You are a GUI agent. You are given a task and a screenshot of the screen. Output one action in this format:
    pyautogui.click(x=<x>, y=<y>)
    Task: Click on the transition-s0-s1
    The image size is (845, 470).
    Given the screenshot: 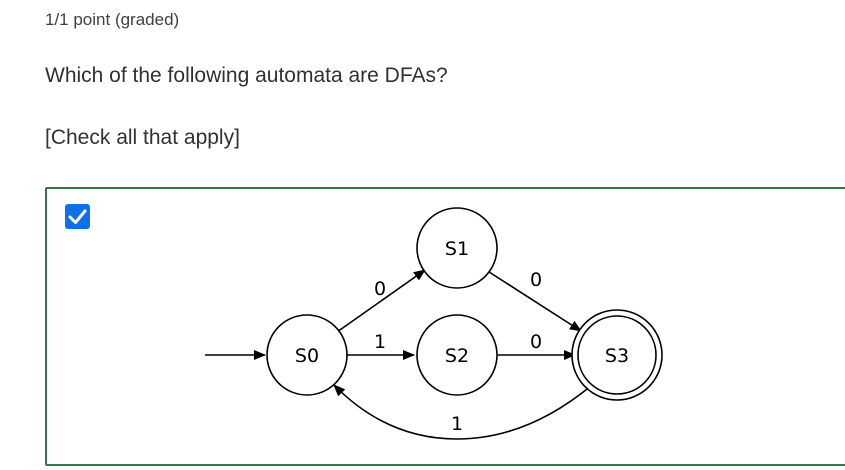 What is the action you would take?
    pyautogui.click(x=381, y=301)
    